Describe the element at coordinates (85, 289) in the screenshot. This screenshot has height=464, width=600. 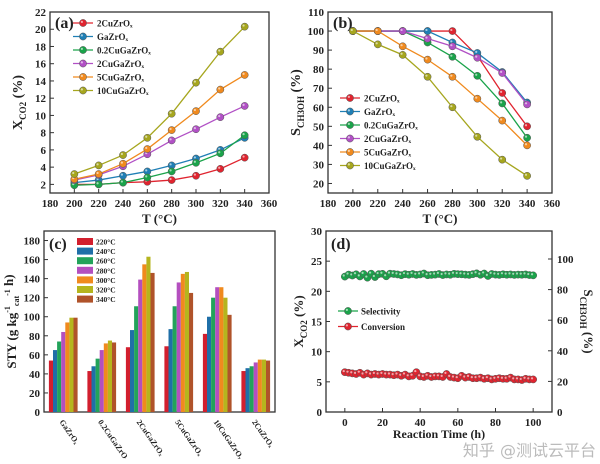
I see `legend-swatch` at that location.